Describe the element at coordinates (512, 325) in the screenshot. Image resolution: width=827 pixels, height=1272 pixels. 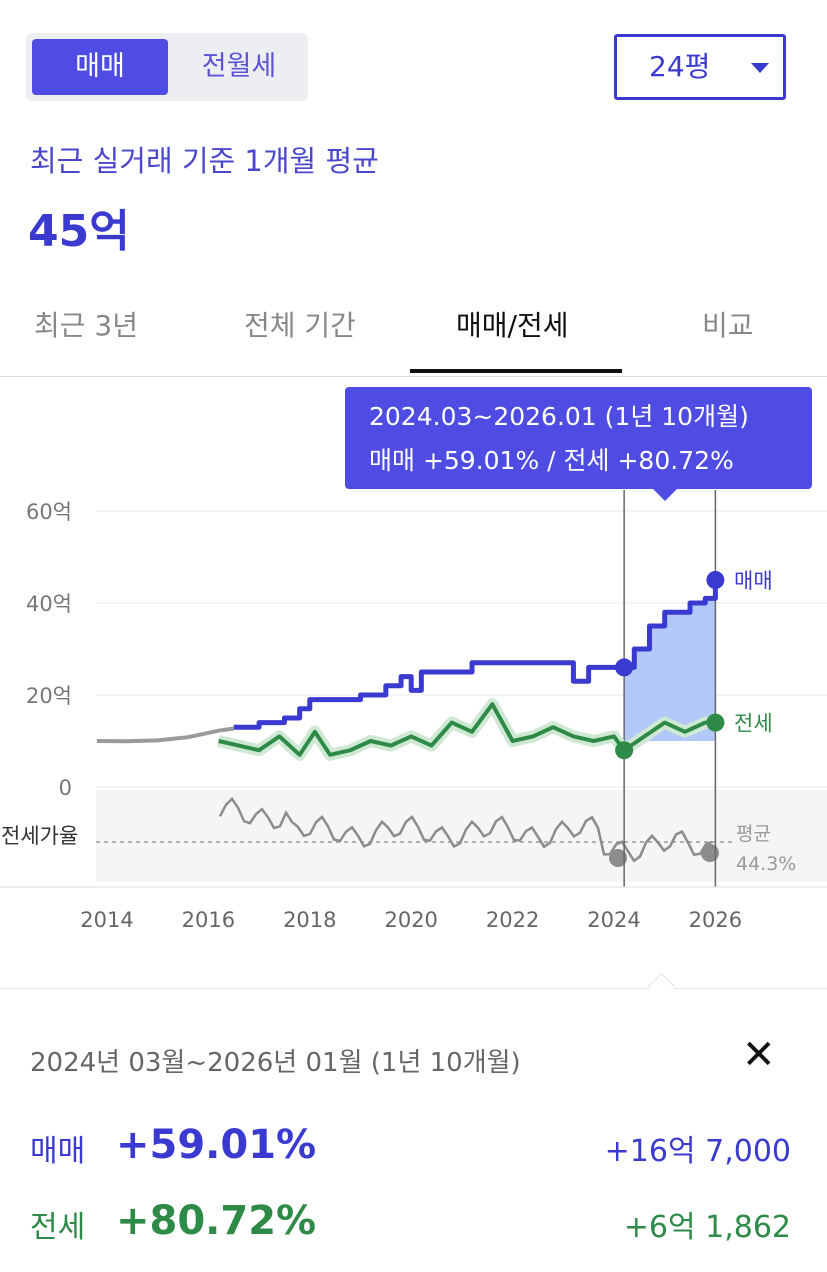
I see `tab-sale-jeonse: 매매/전세` at that location.